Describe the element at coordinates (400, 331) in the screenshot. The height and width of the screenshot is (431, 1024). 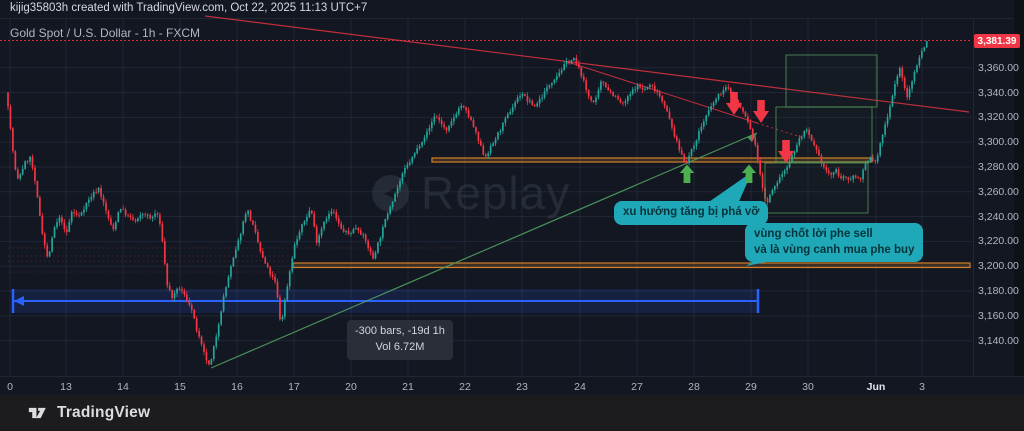
I see `measure-bars-text: -300 bars, -19d 1h` at that location.